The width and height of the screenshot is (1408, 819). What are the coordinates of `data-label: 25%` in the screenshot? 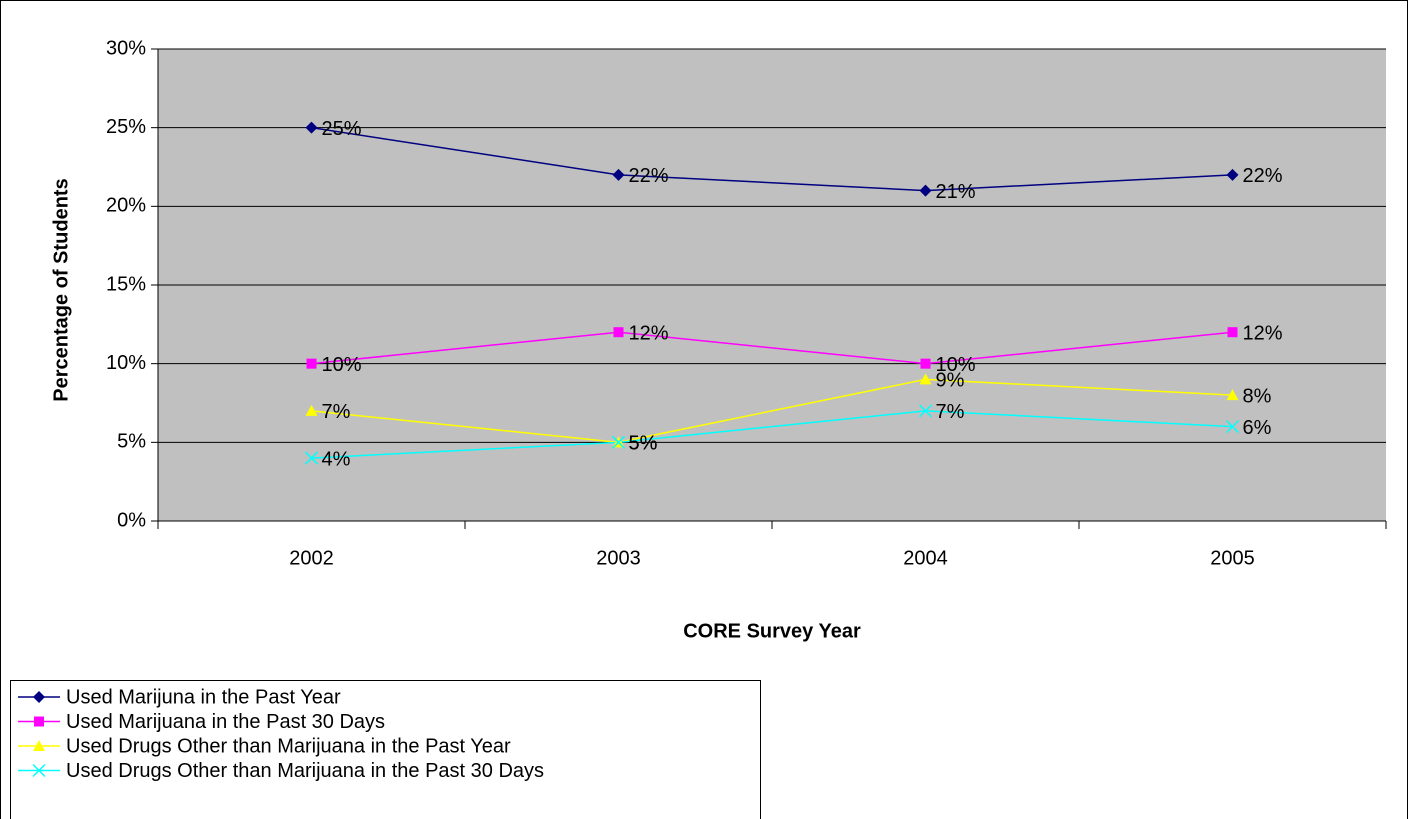 It's located at (342, 129).